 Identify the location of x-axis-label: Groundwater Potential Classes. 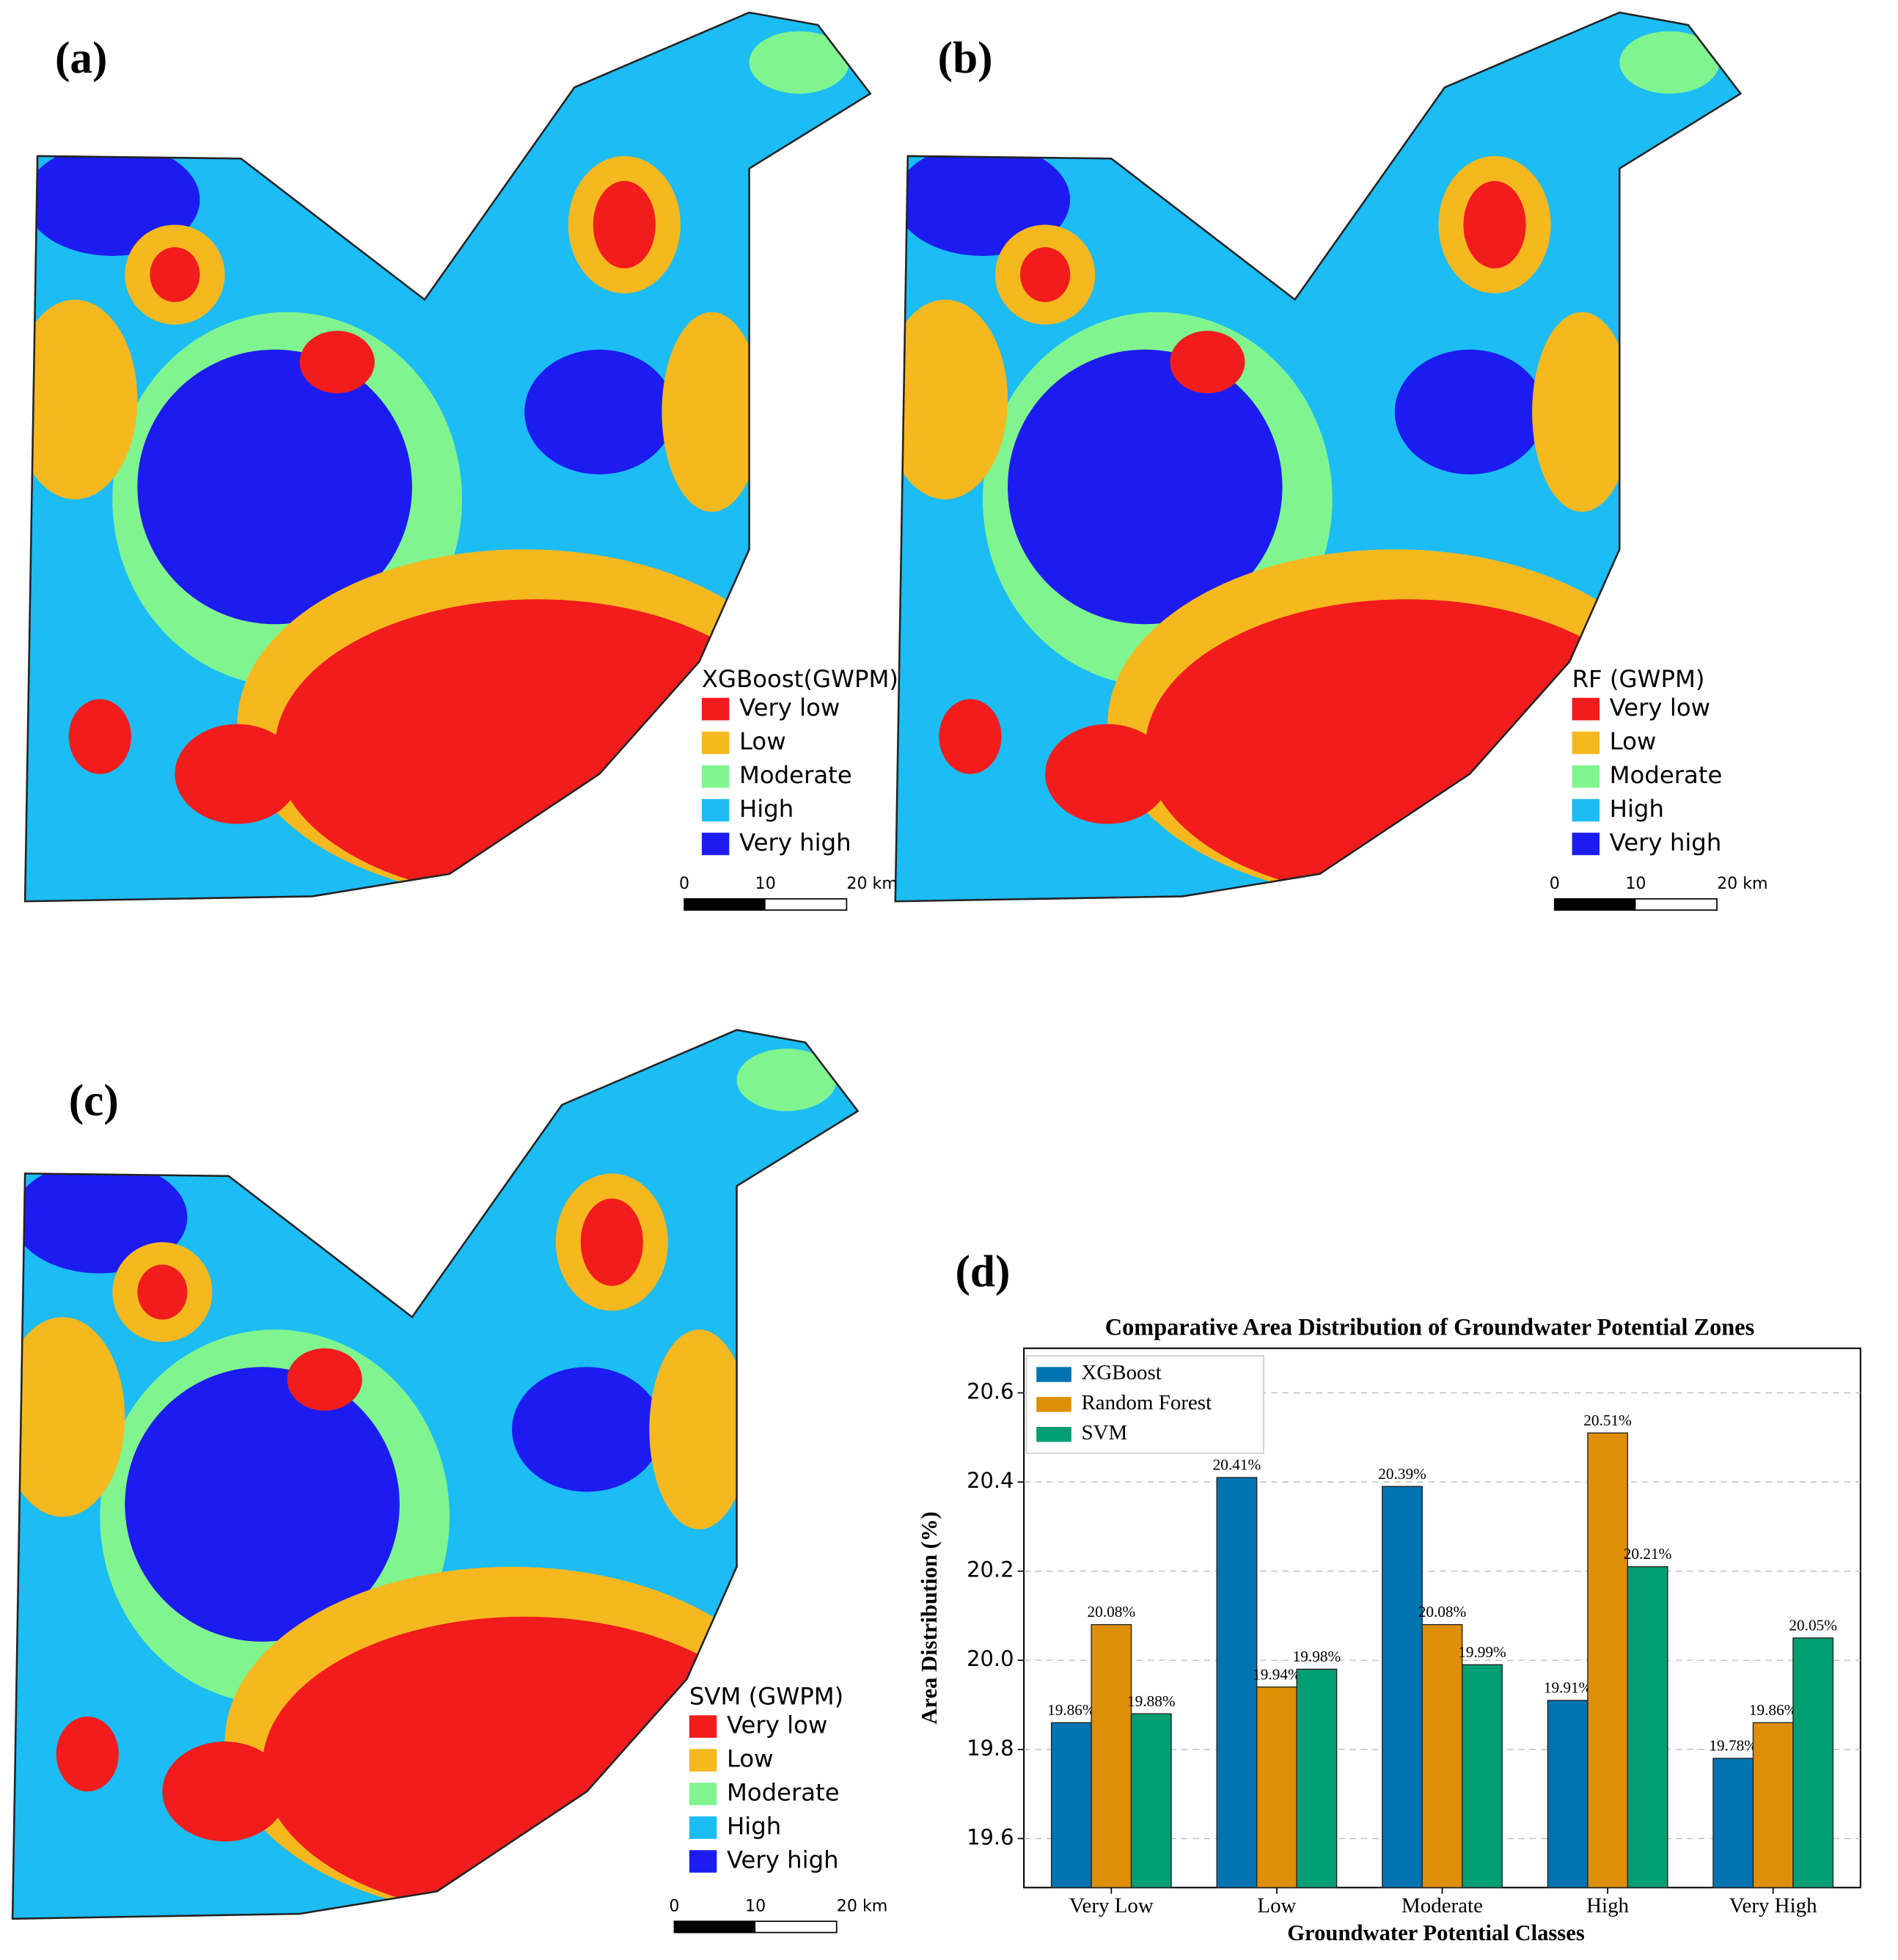
(1436, 1932).